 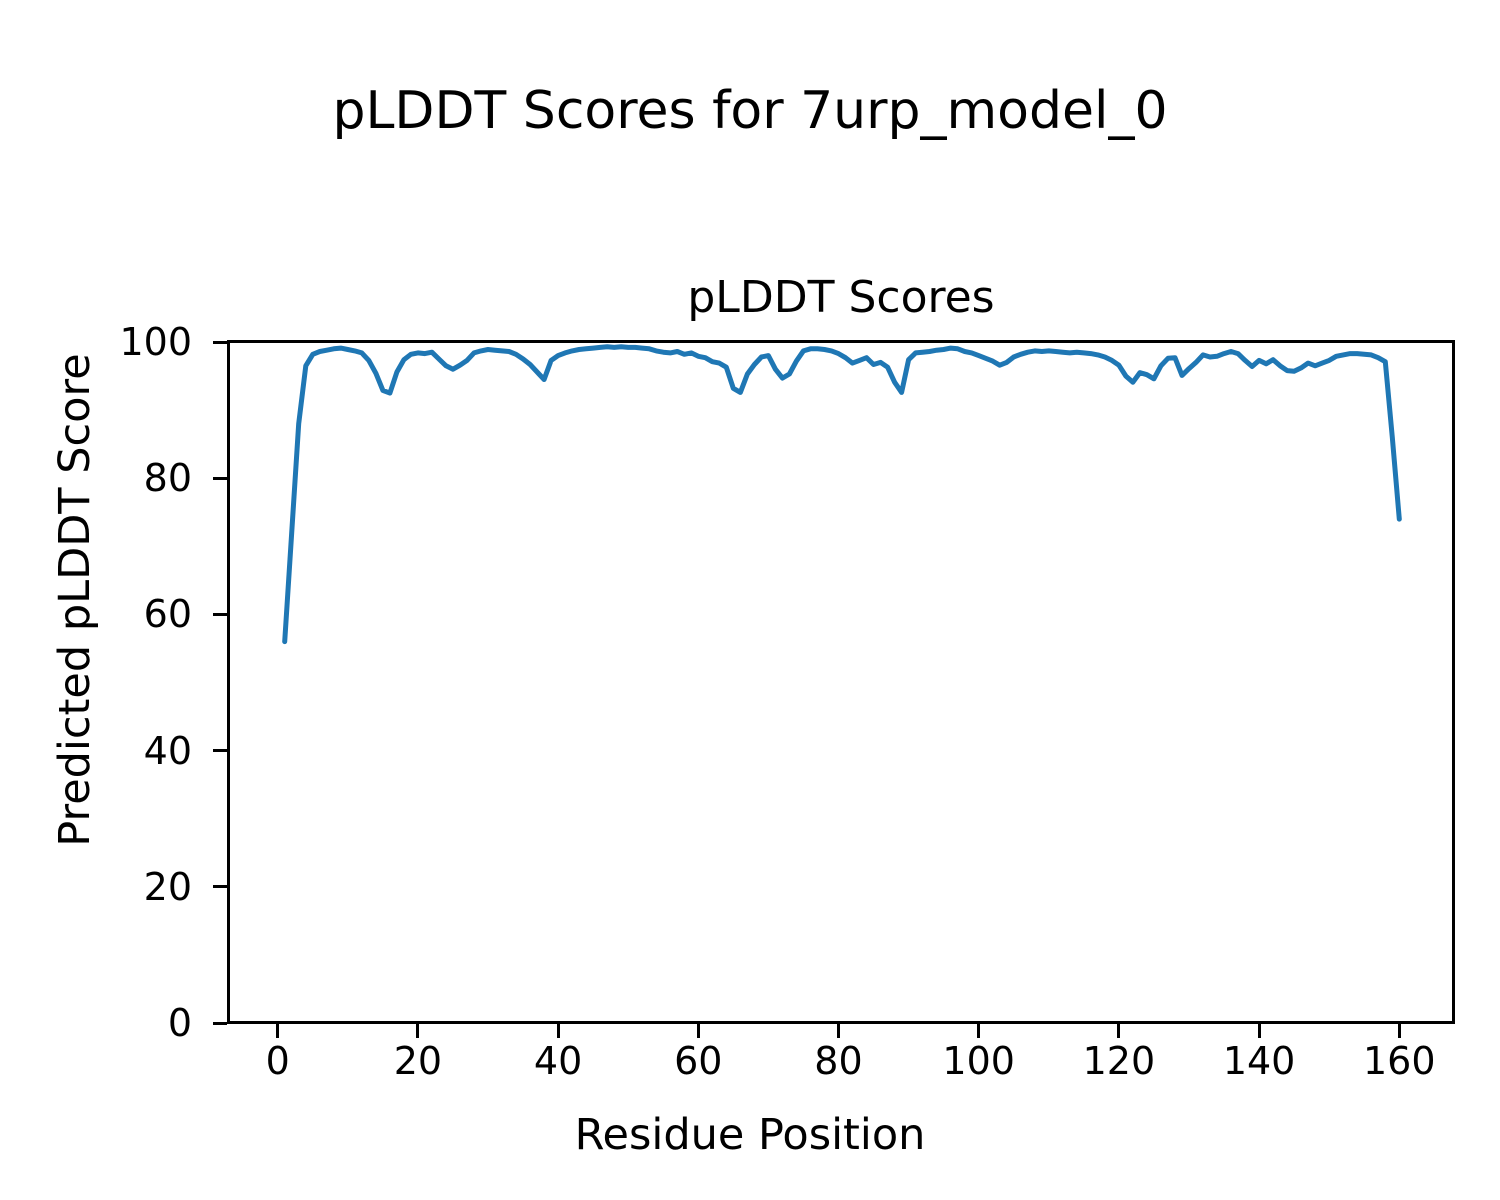 I want to click on x-tick-label: 20, so click(x=418, y=1061).